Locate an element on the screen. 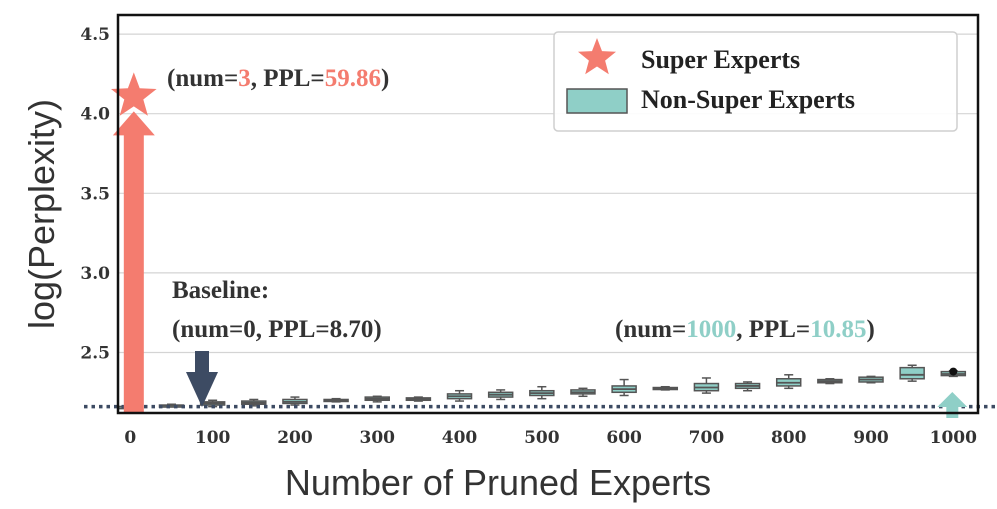 This screenshot has height=509, width=997. y-tick-label: 4.0 is located at coordinates (95, 115).